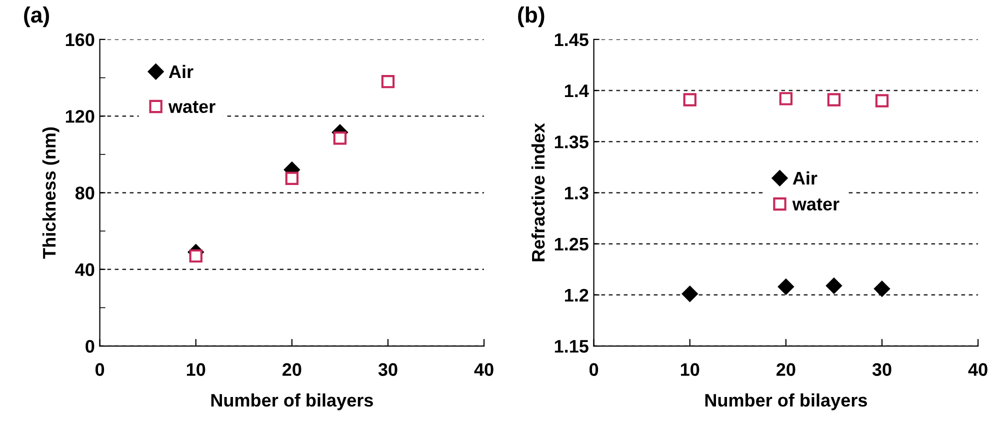 The width and height of the screenshot is (998, 438). I want to click on y-tick-label: 1.45, so click(571, 40).